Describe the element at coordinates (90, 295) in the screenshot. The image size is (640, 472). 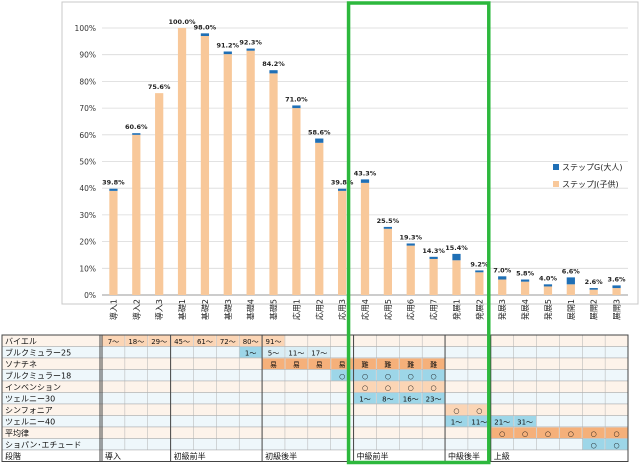
I see `y-tick-label: 0%` at that location.